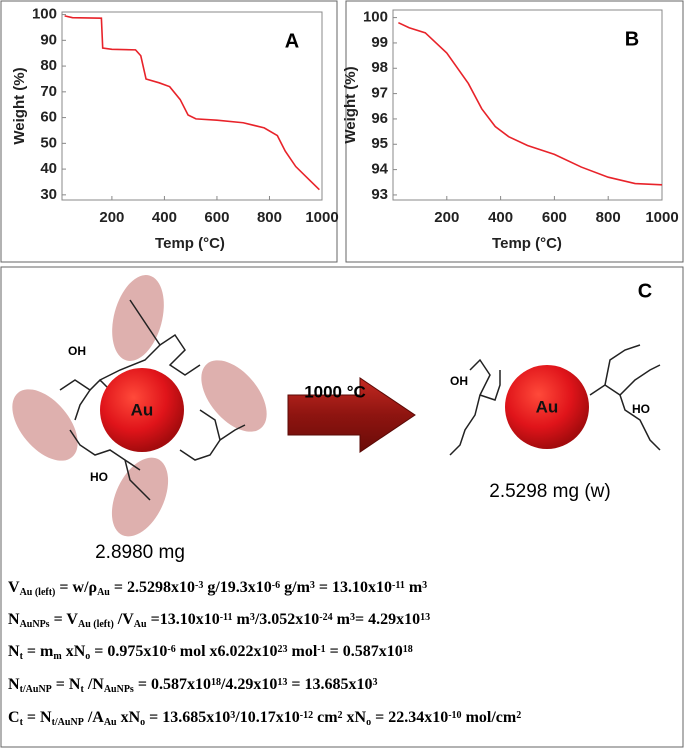 Image resolution: width=685 pixels, height=754 pixels. What do you see at coordinates (48, 91) in the screenshot?
I see `y-tick-label: 70` at bounding box center [48, 91].